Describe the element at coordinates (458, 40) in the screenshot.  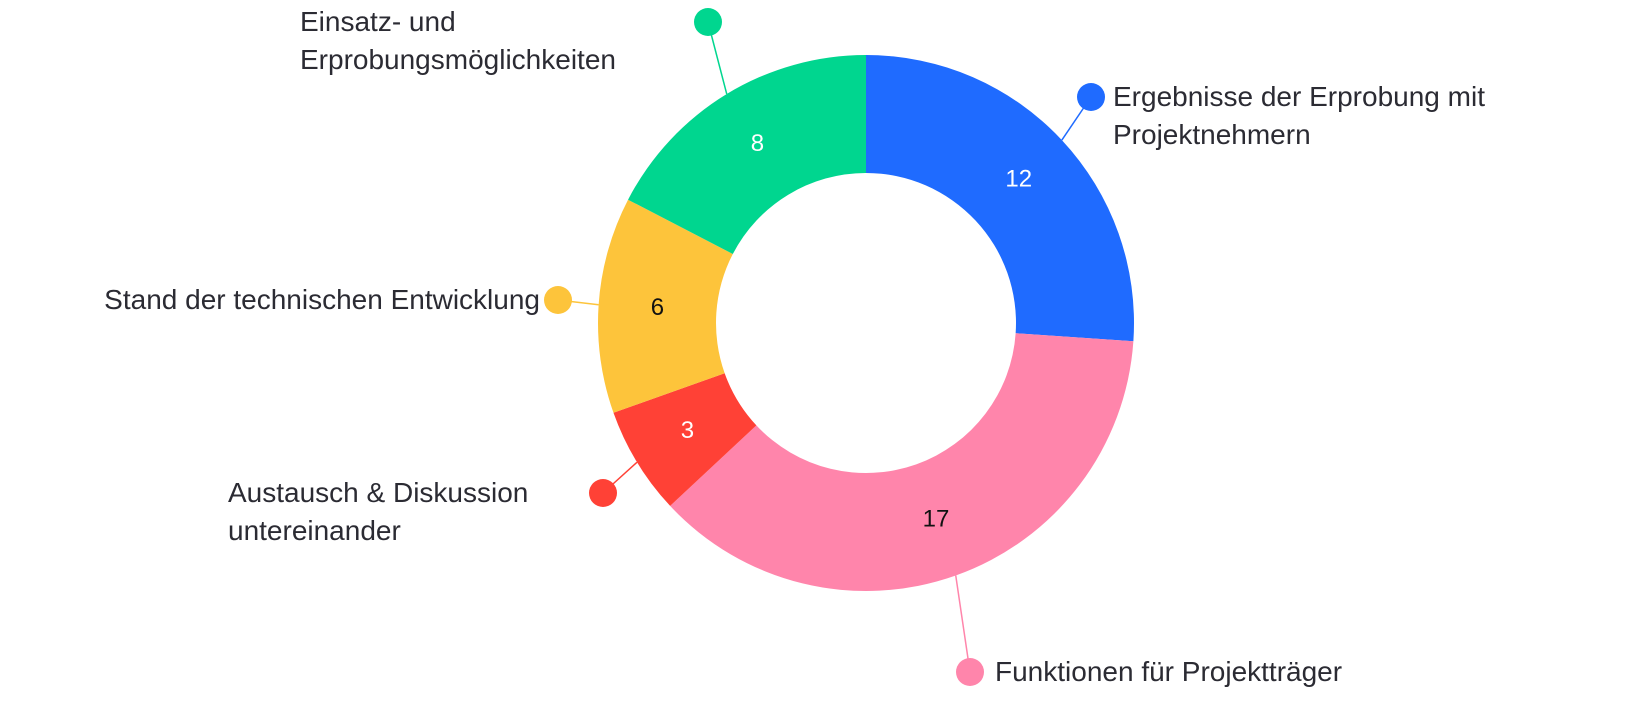
I see `category-label: Einsatz- und Erprobungsmöglichkeiten` at that location.